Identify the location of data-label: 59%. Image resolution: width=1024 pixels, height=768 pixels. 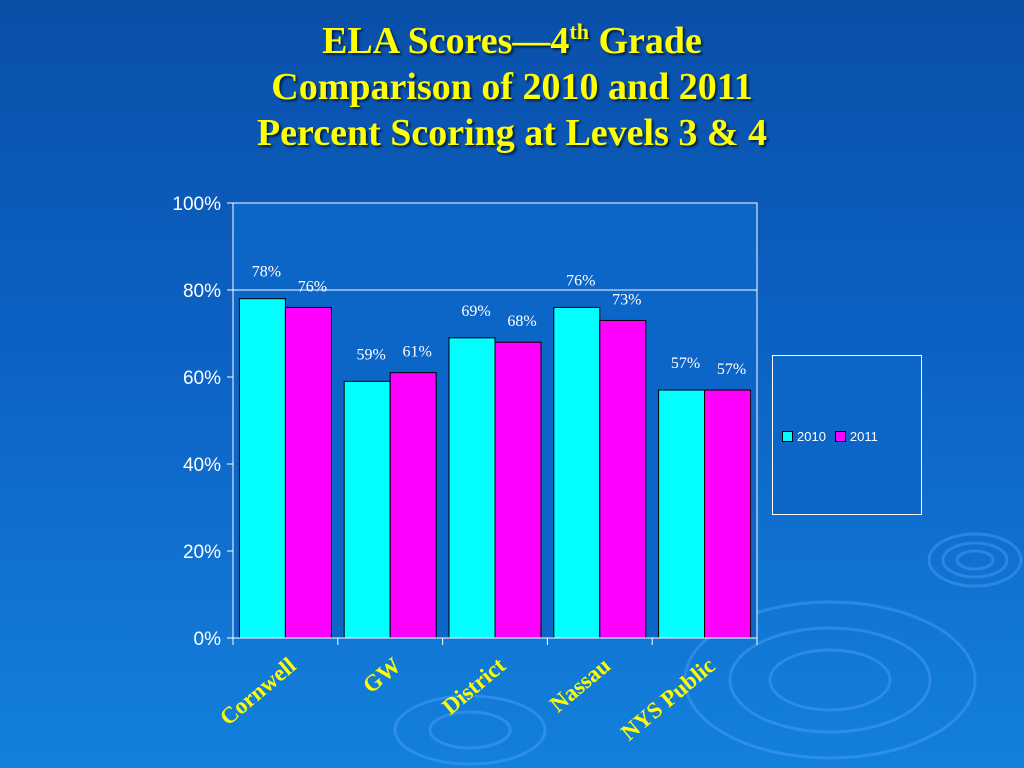
(371, 354).